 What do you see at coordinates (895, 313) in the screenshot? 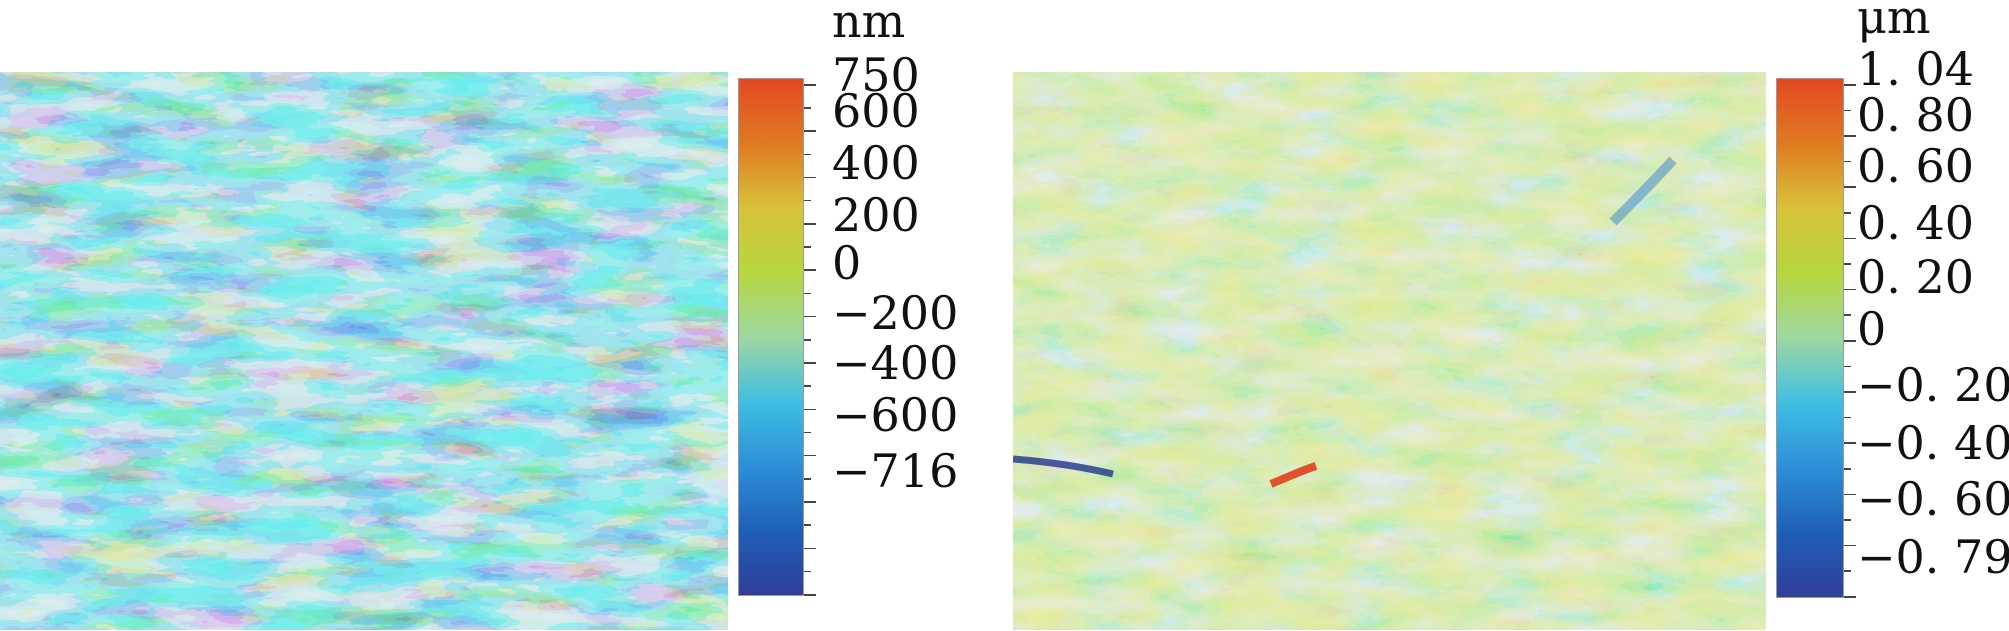
I see `colorbar-tick-label: −200` at bounding box center [895, 313].